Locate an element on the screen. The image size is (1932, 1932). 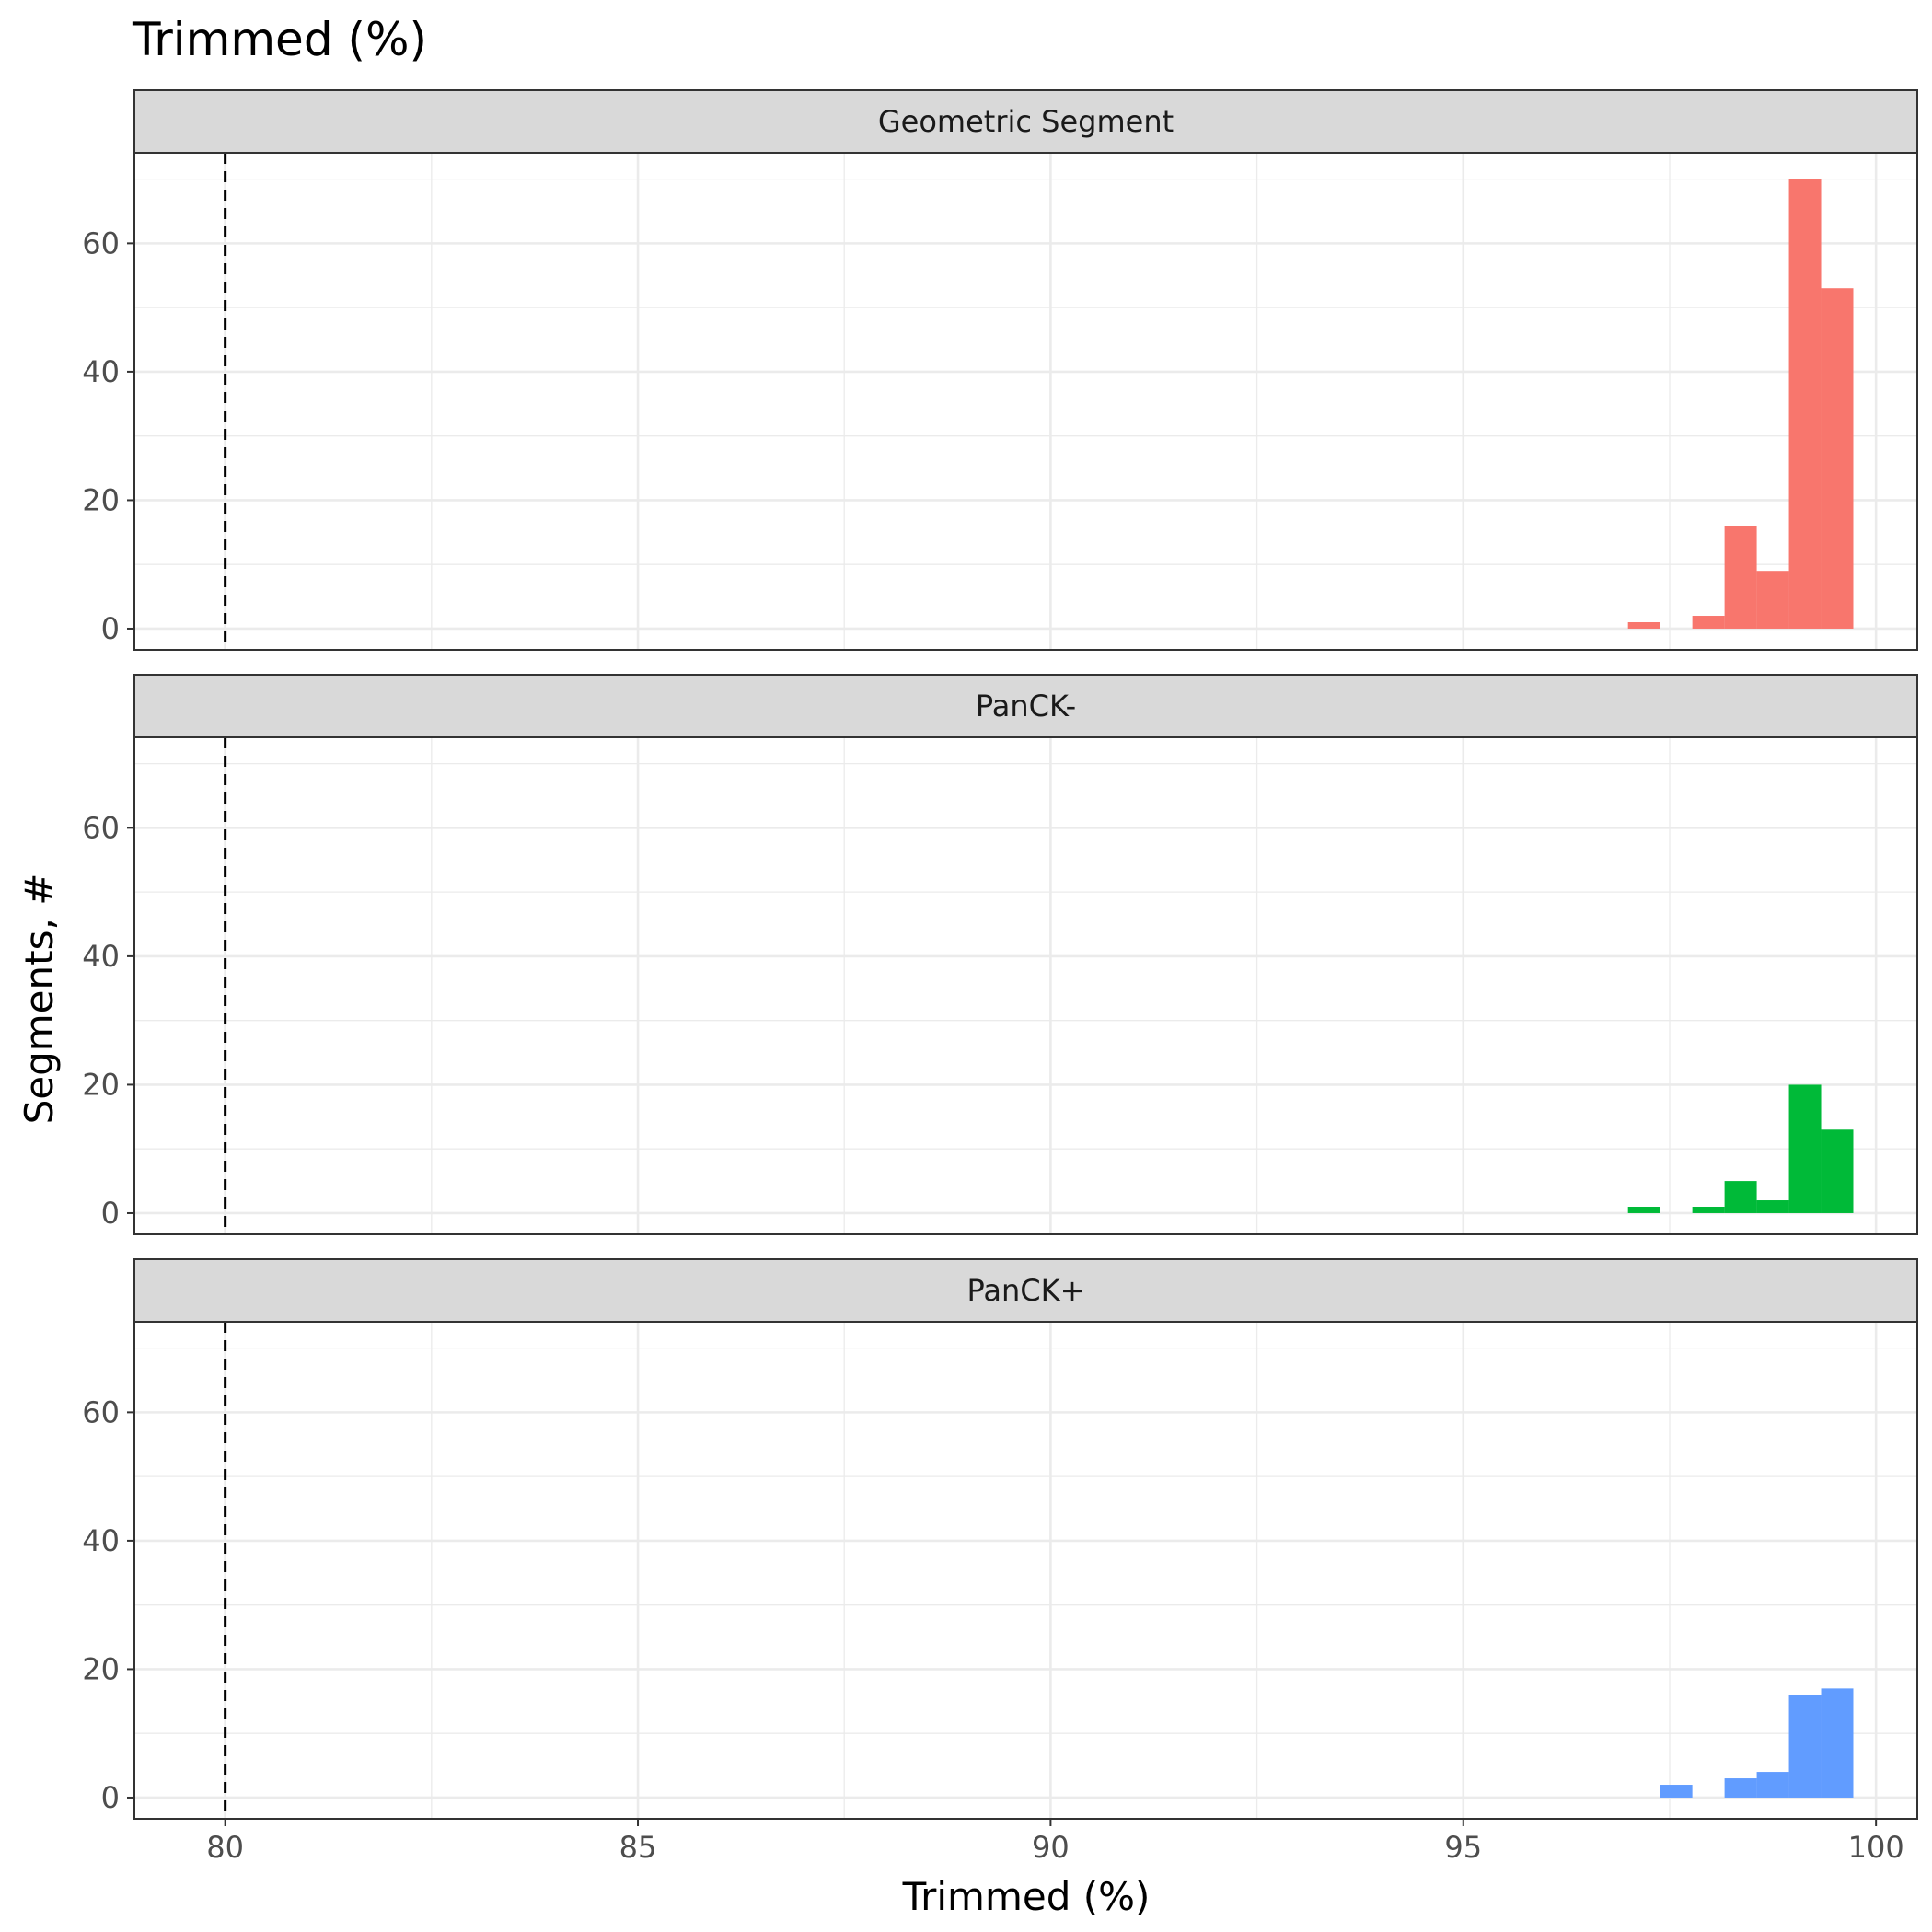
x-tick-label: 100 is located at coordinates (1876, 1848).